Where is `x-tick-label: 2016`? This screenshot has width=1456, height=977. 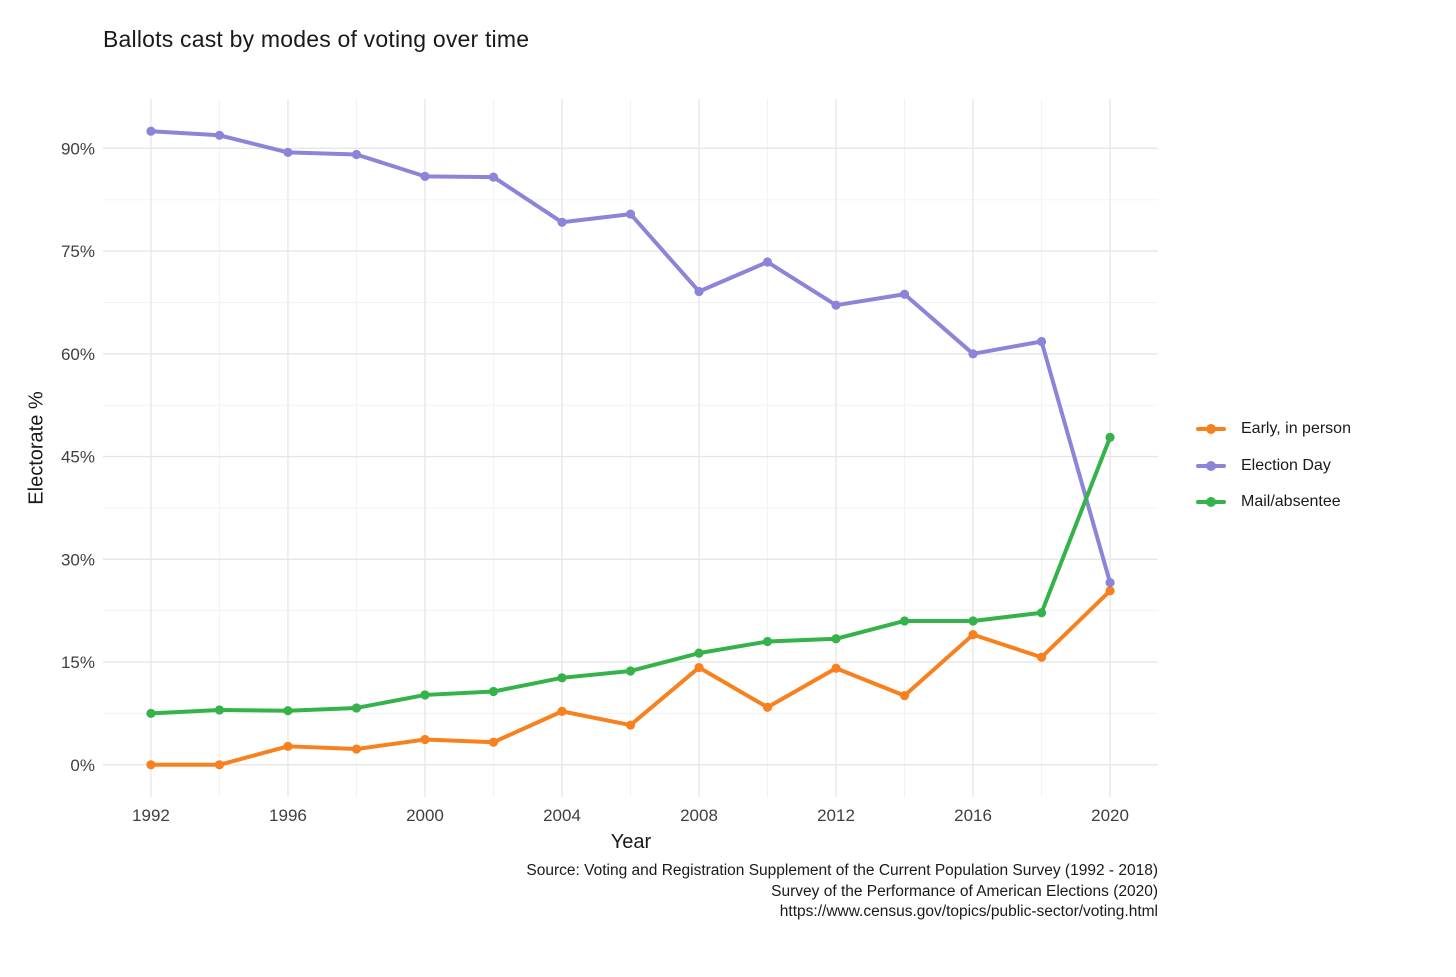 x-tick-label: 2016 is located at coordinates (973, 815).